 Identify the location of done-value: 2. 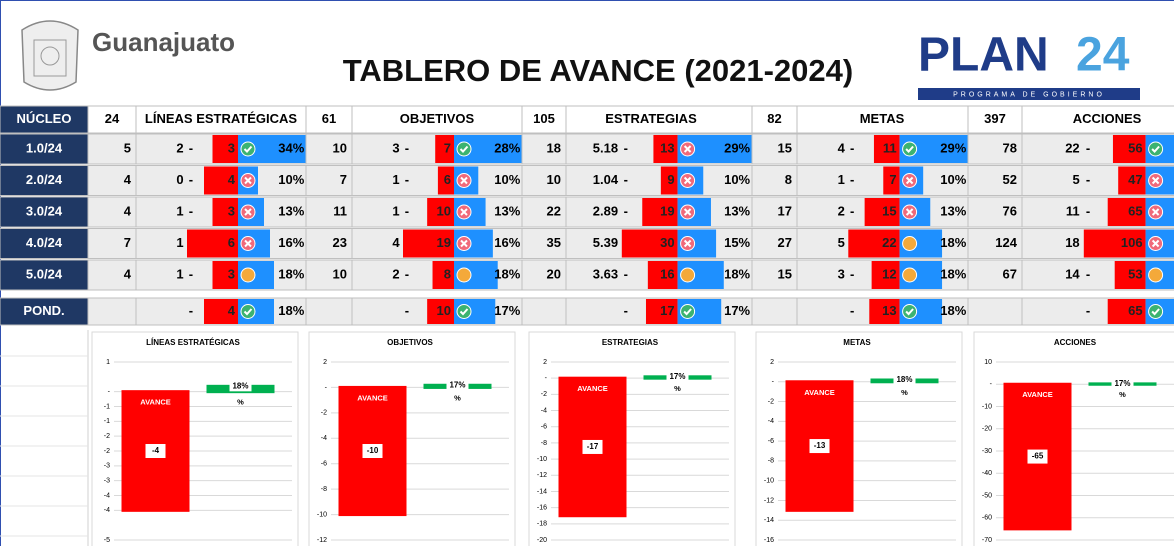
(179, 147).